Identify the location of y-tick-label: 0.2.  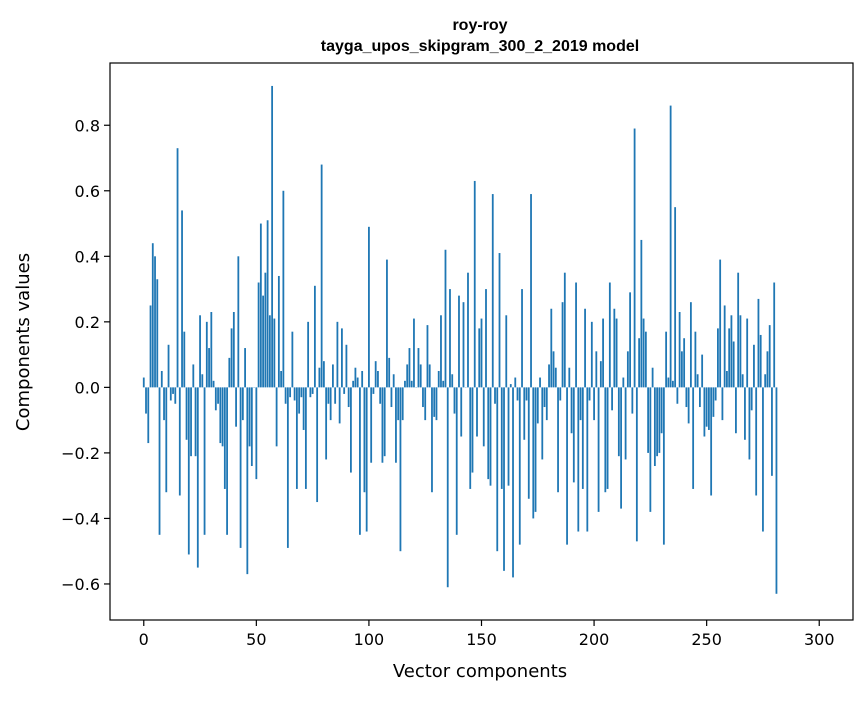
(87, 322).